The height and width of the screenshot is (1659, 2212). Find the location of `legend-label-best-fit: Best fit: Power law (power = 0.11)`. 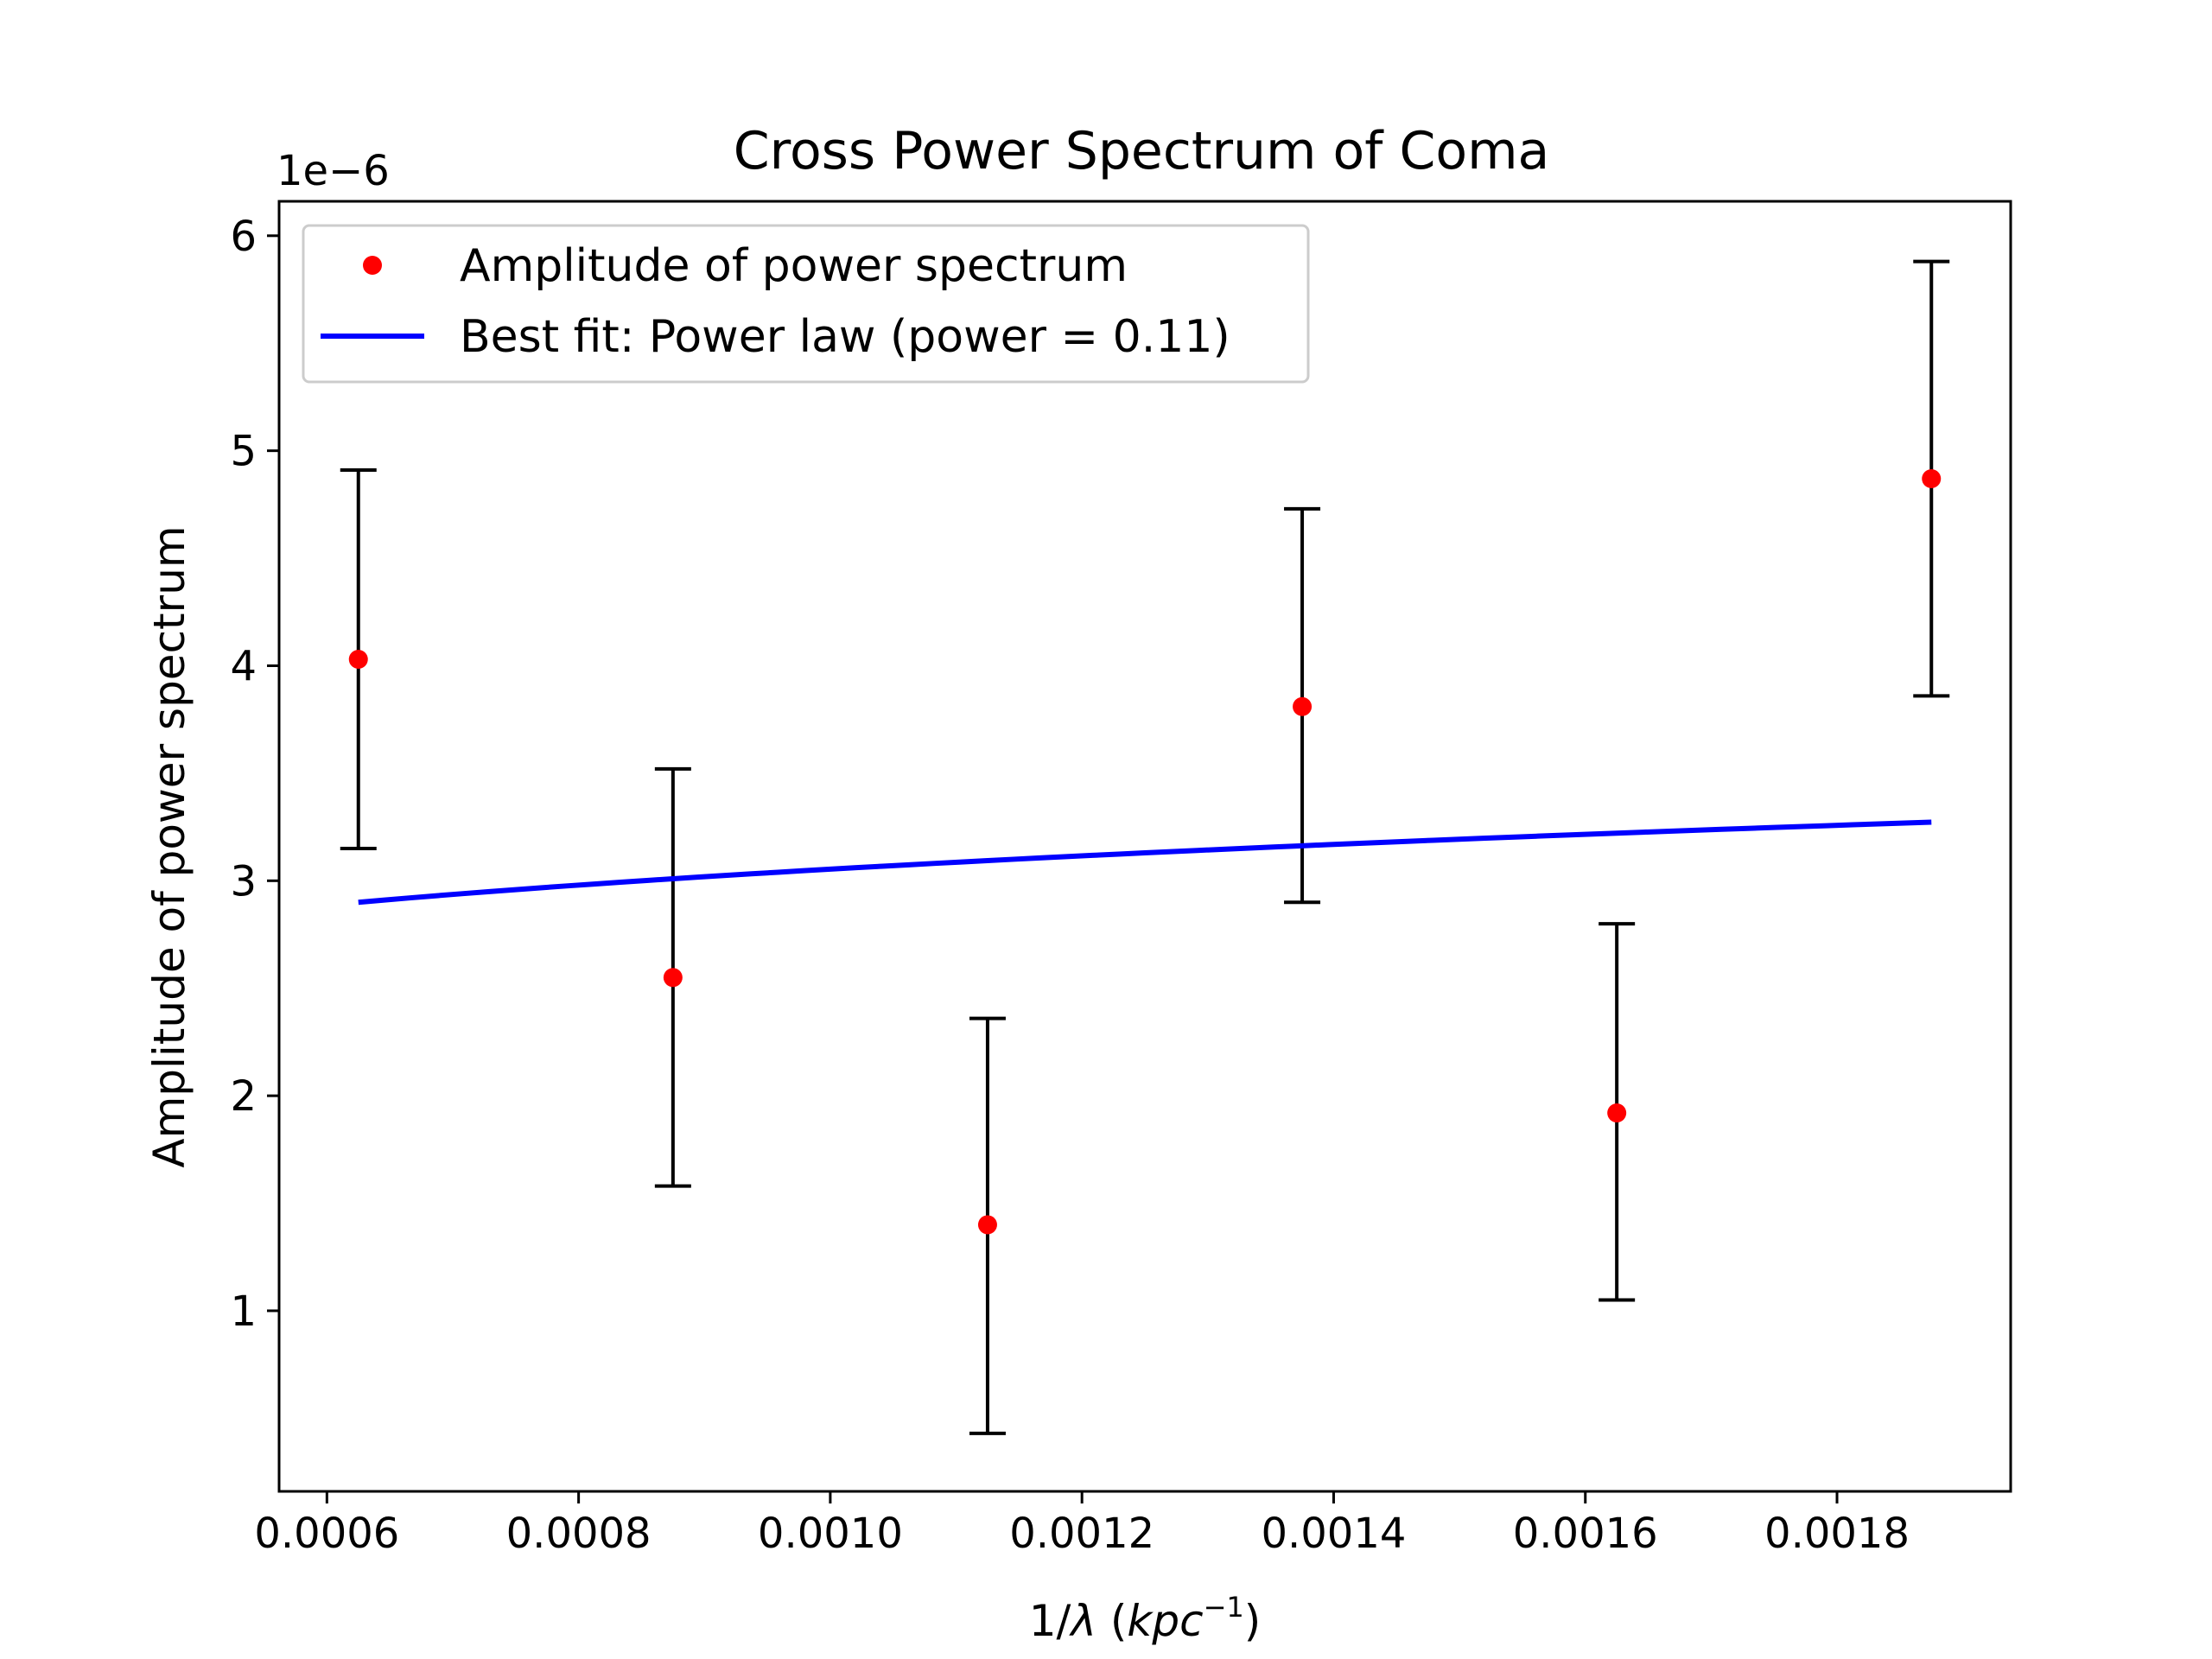

legend-label-best-fit: Best fit: Power law (power = 0.11) is located at coordinates (845, 337).